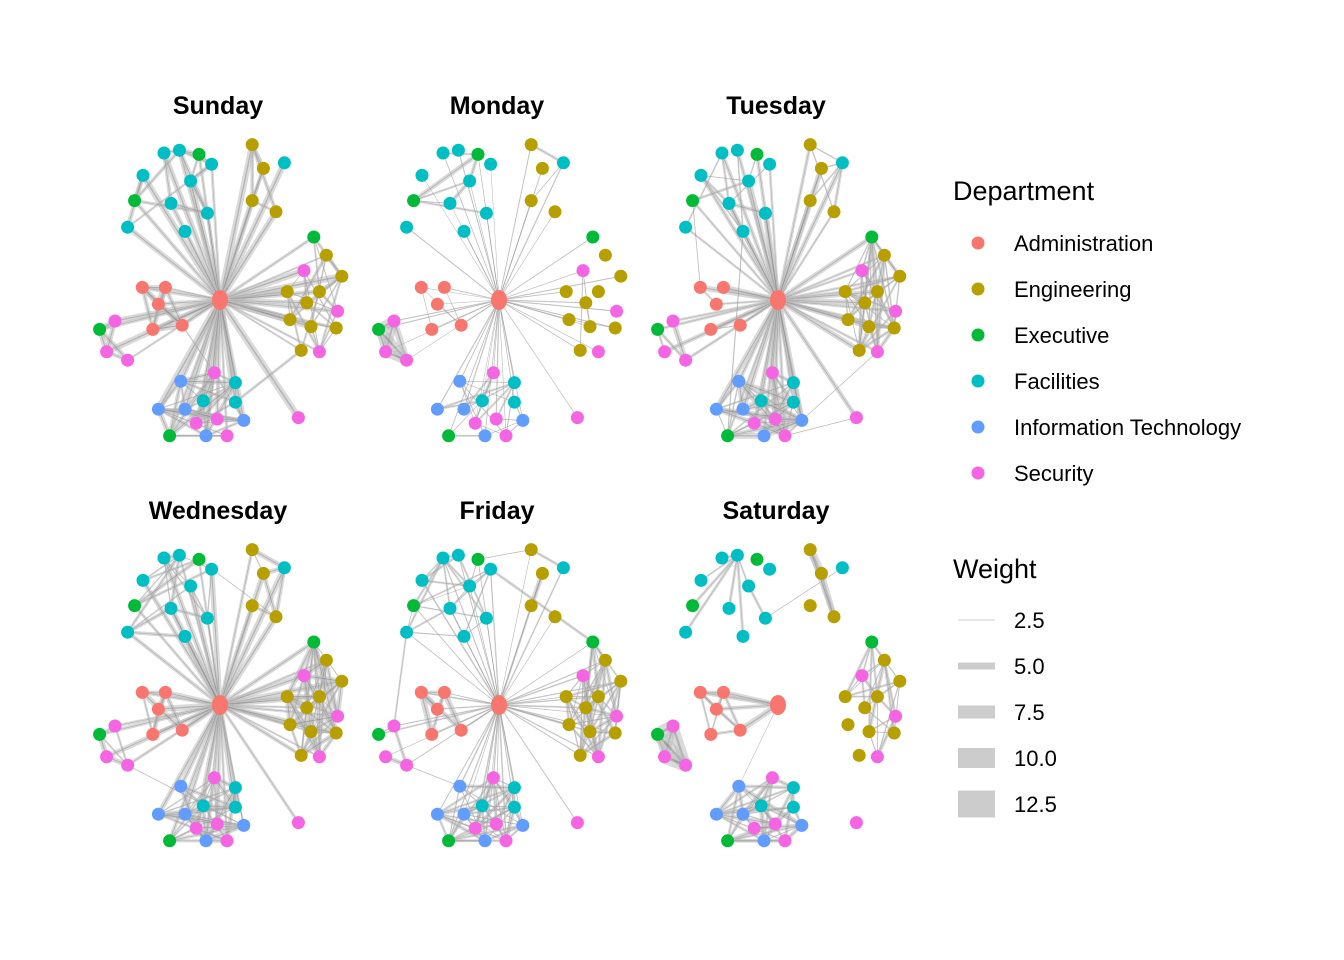 Image resolution: width=1344 pixels, height=960 pixels. I want to click on panel-saturday: Saturday, so click(779, 672).